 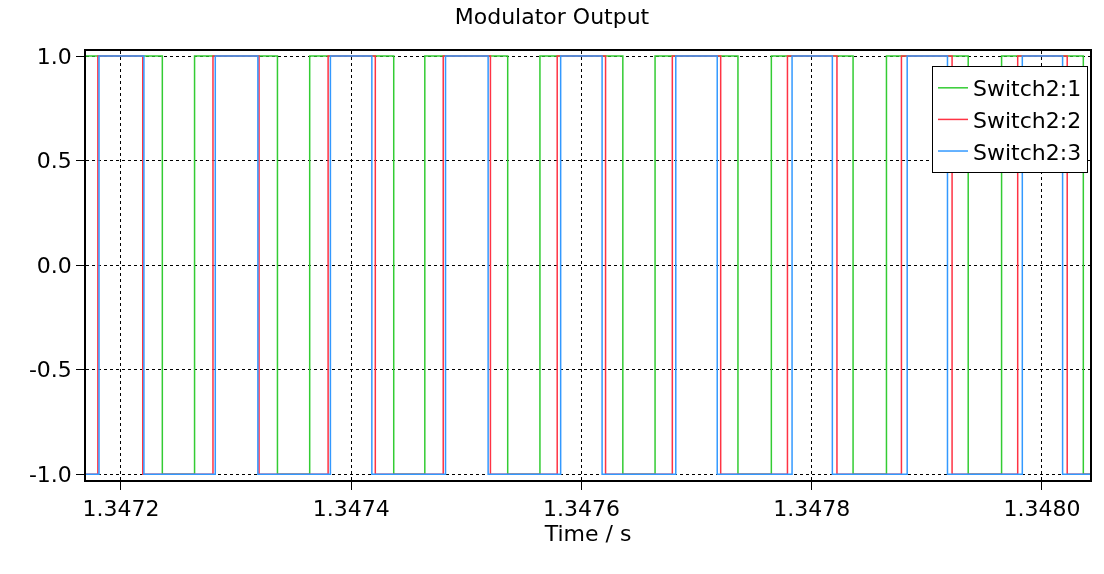 I want to click on y-tick-label: 0.5, so click(x=54, y=161).